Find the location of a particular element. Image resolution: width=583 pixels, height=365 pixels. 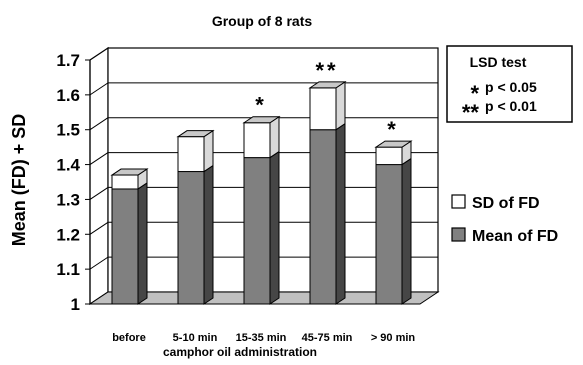

y-tick-label: 1.2 is located at coordinates (68, 234).